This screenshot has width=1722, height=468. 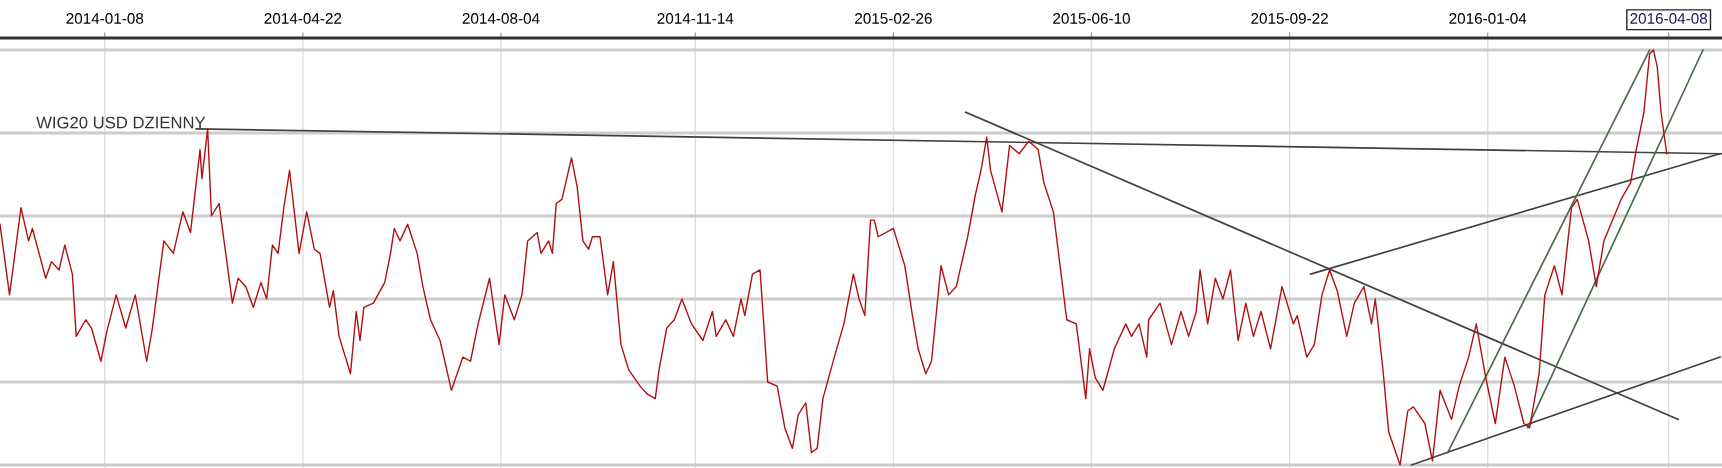 I want to click on x-tick-label: 2016-01-04, so click(x=1488, y=18).